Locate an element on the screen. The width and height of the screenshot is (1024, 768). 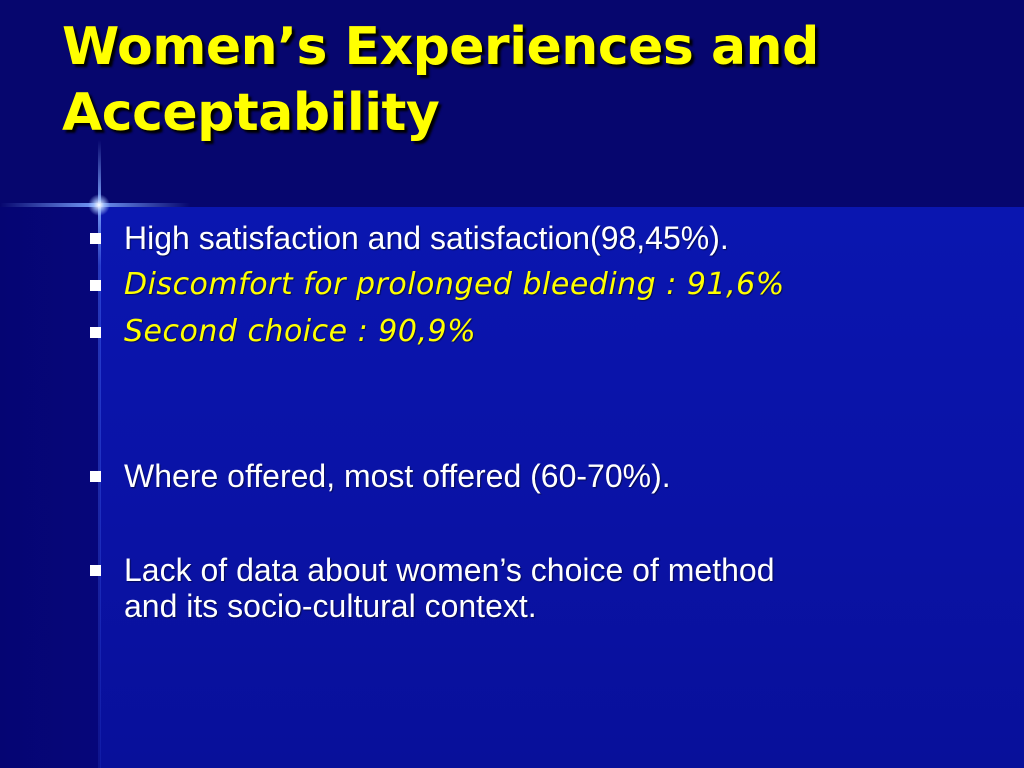
left-band is located at coordinates (50, 487).